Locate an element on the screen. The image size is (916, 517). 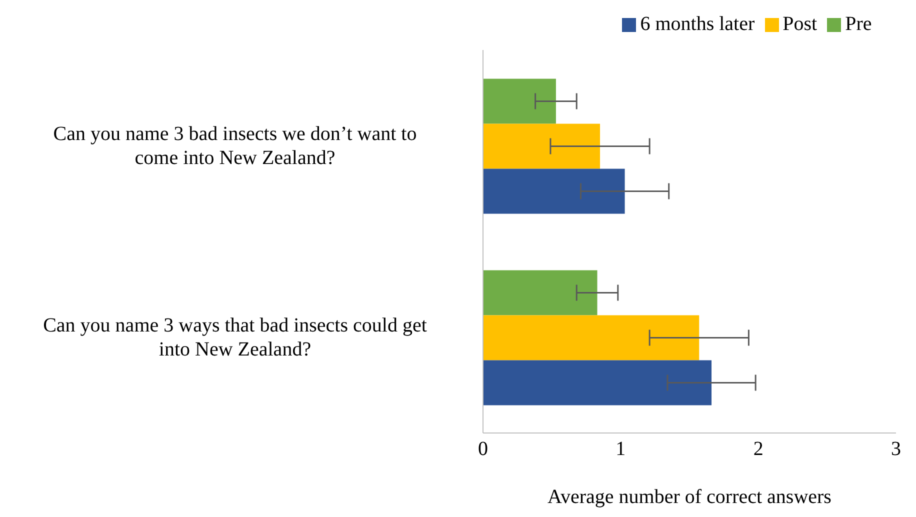
legend-label: 6 months later is located at coordinates (697, 24).